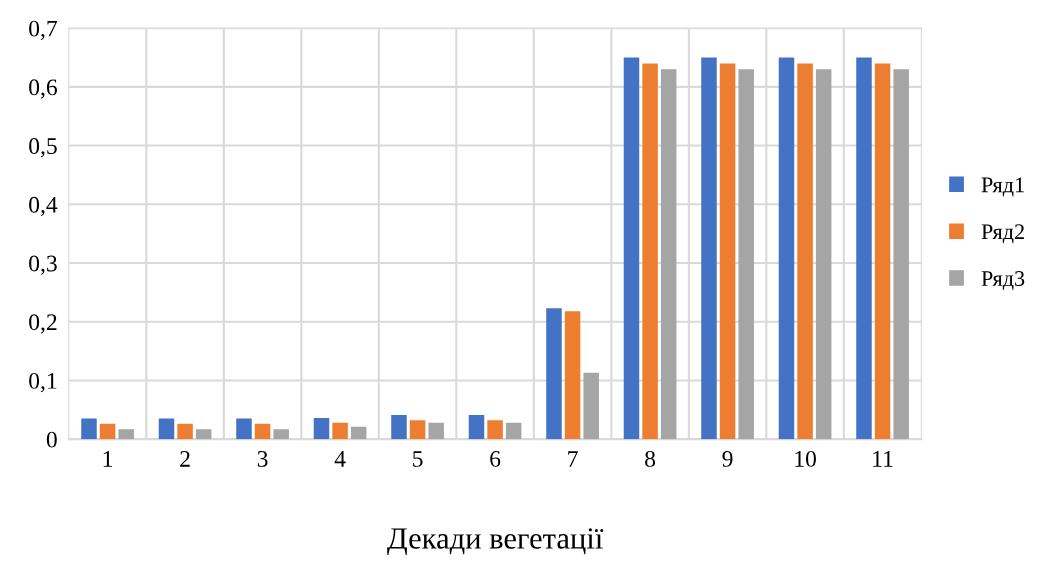 This screenshot has width=1059, height=563. I want to click on x-tick-label: 10, so click(805, 458).